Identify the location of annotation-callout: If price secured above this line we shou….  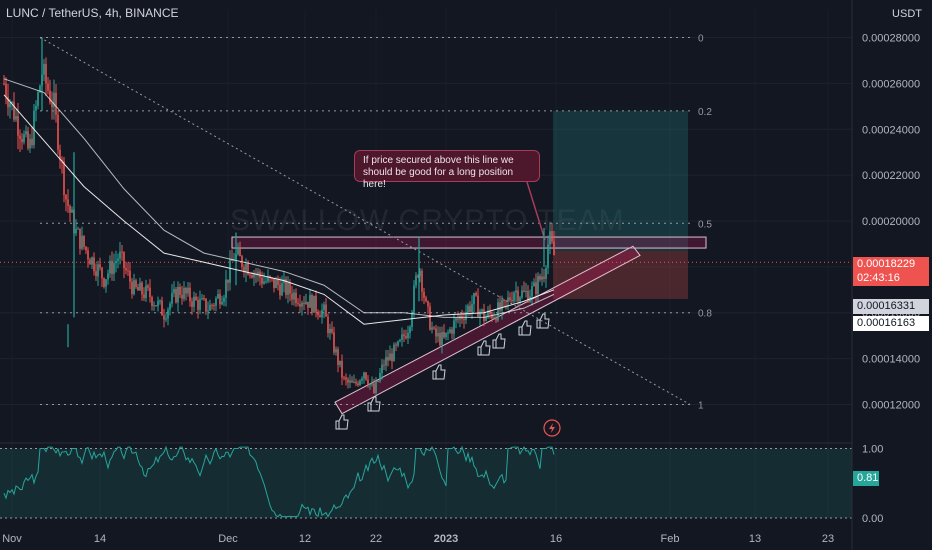
(447, 170).